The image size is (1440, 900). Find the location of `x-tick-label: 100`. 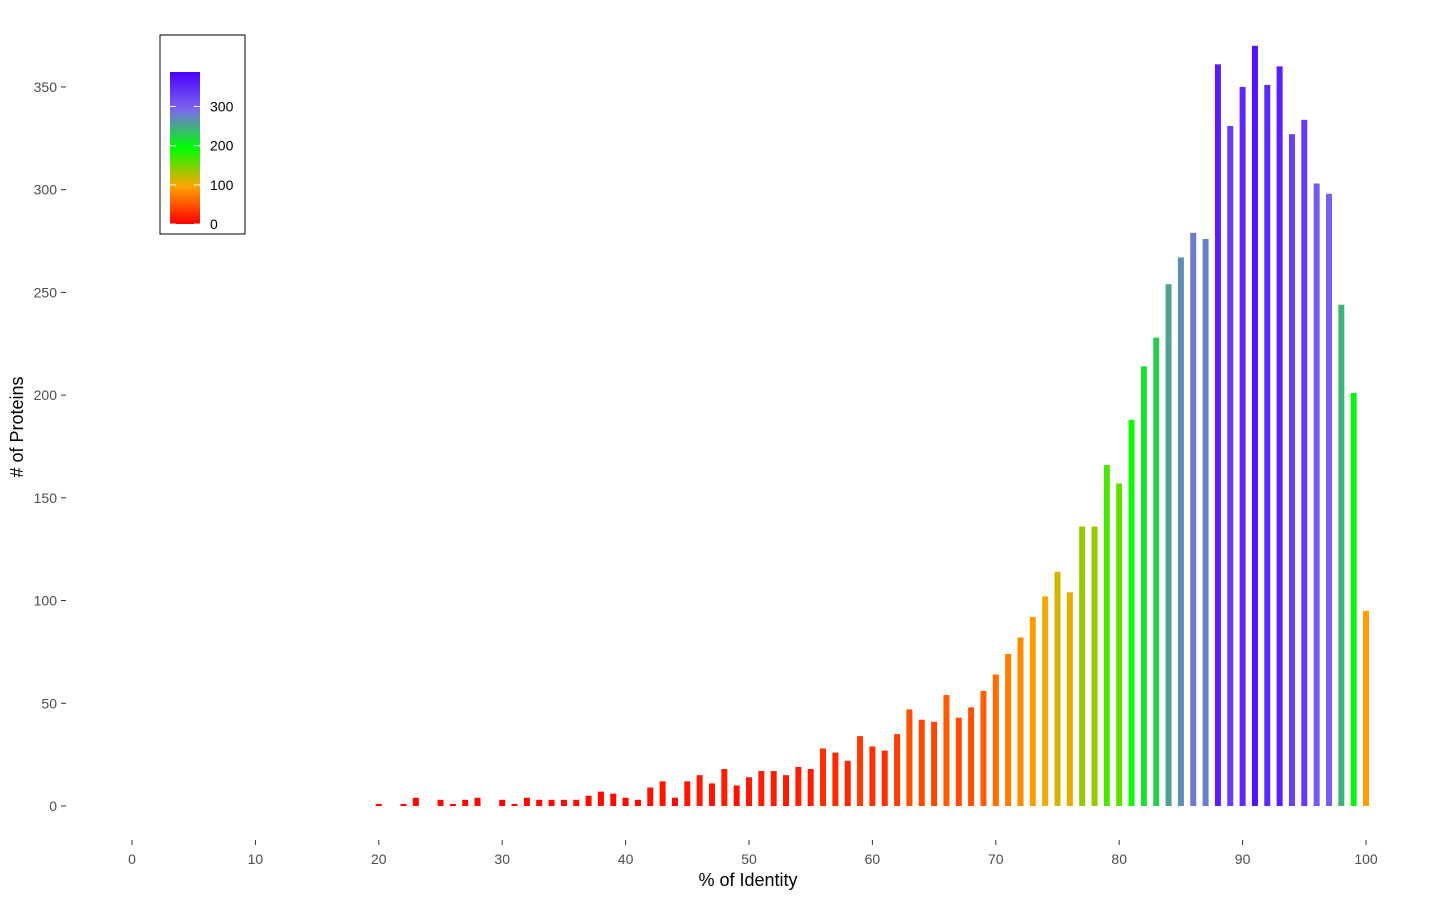

x-tick-label: 100 is located at coordinates (1366, 859).